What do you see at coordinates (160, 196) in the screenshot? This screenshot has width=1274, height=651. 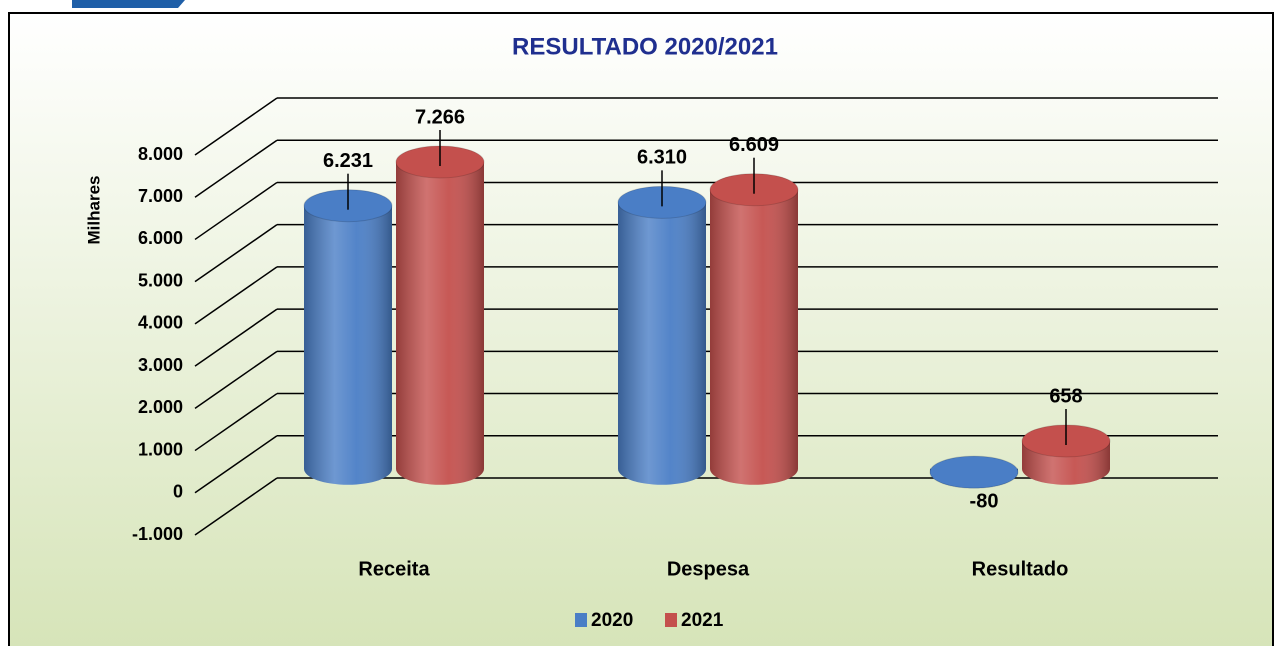 I see `y-tick-label: 7.000` at bounding box center [160, 196].